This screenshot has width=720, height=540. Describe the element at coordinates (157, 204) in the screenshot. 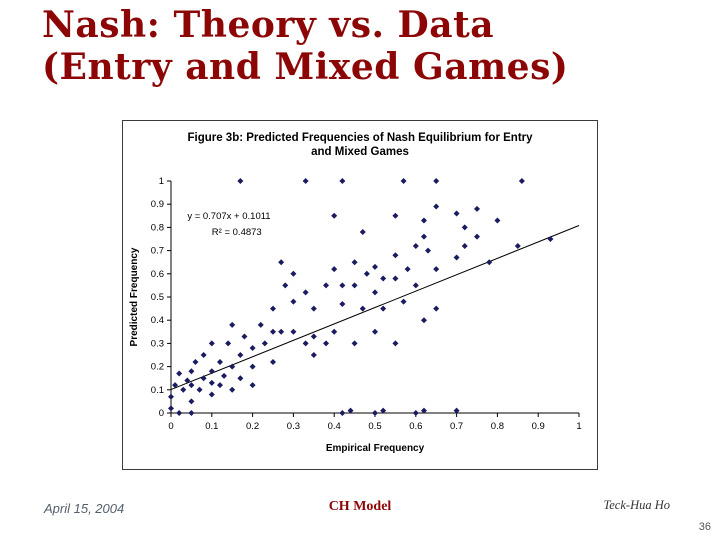

I see `y-tick-label: 0.9` at that location.